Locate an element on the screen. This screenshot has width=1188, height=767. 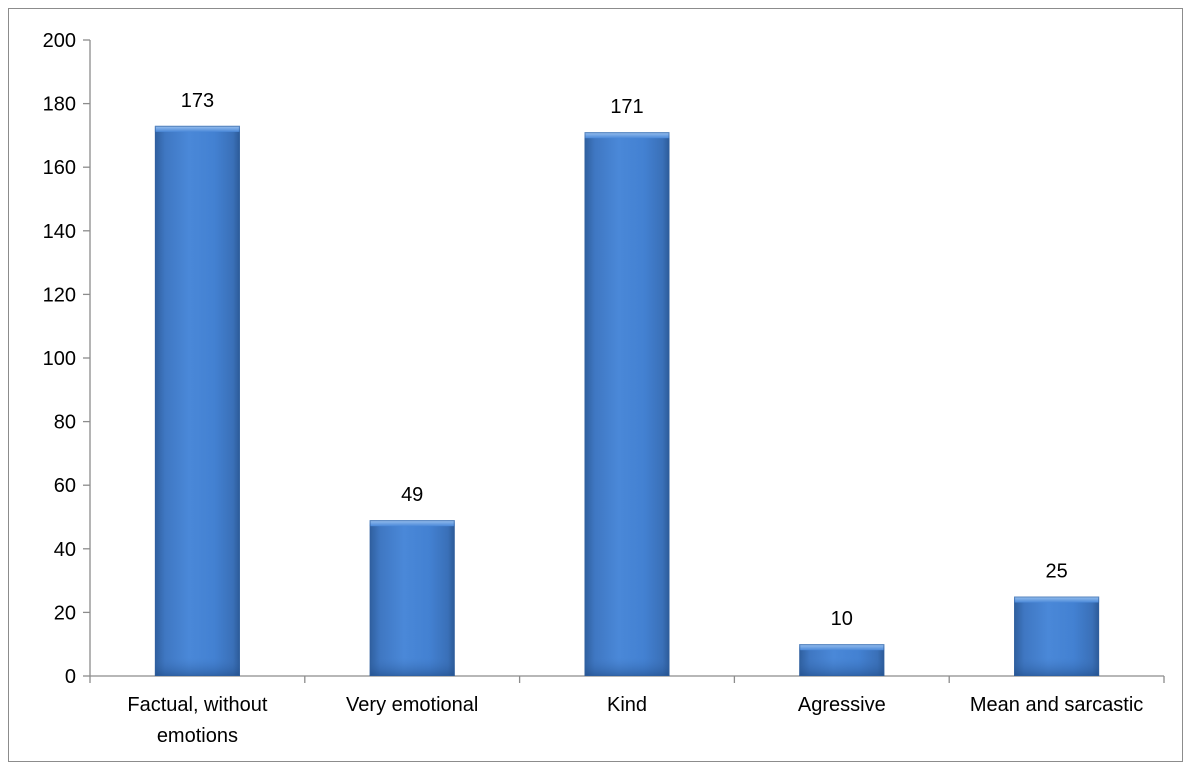
y-tick-label: 140 is located at coordinates (59, 232).